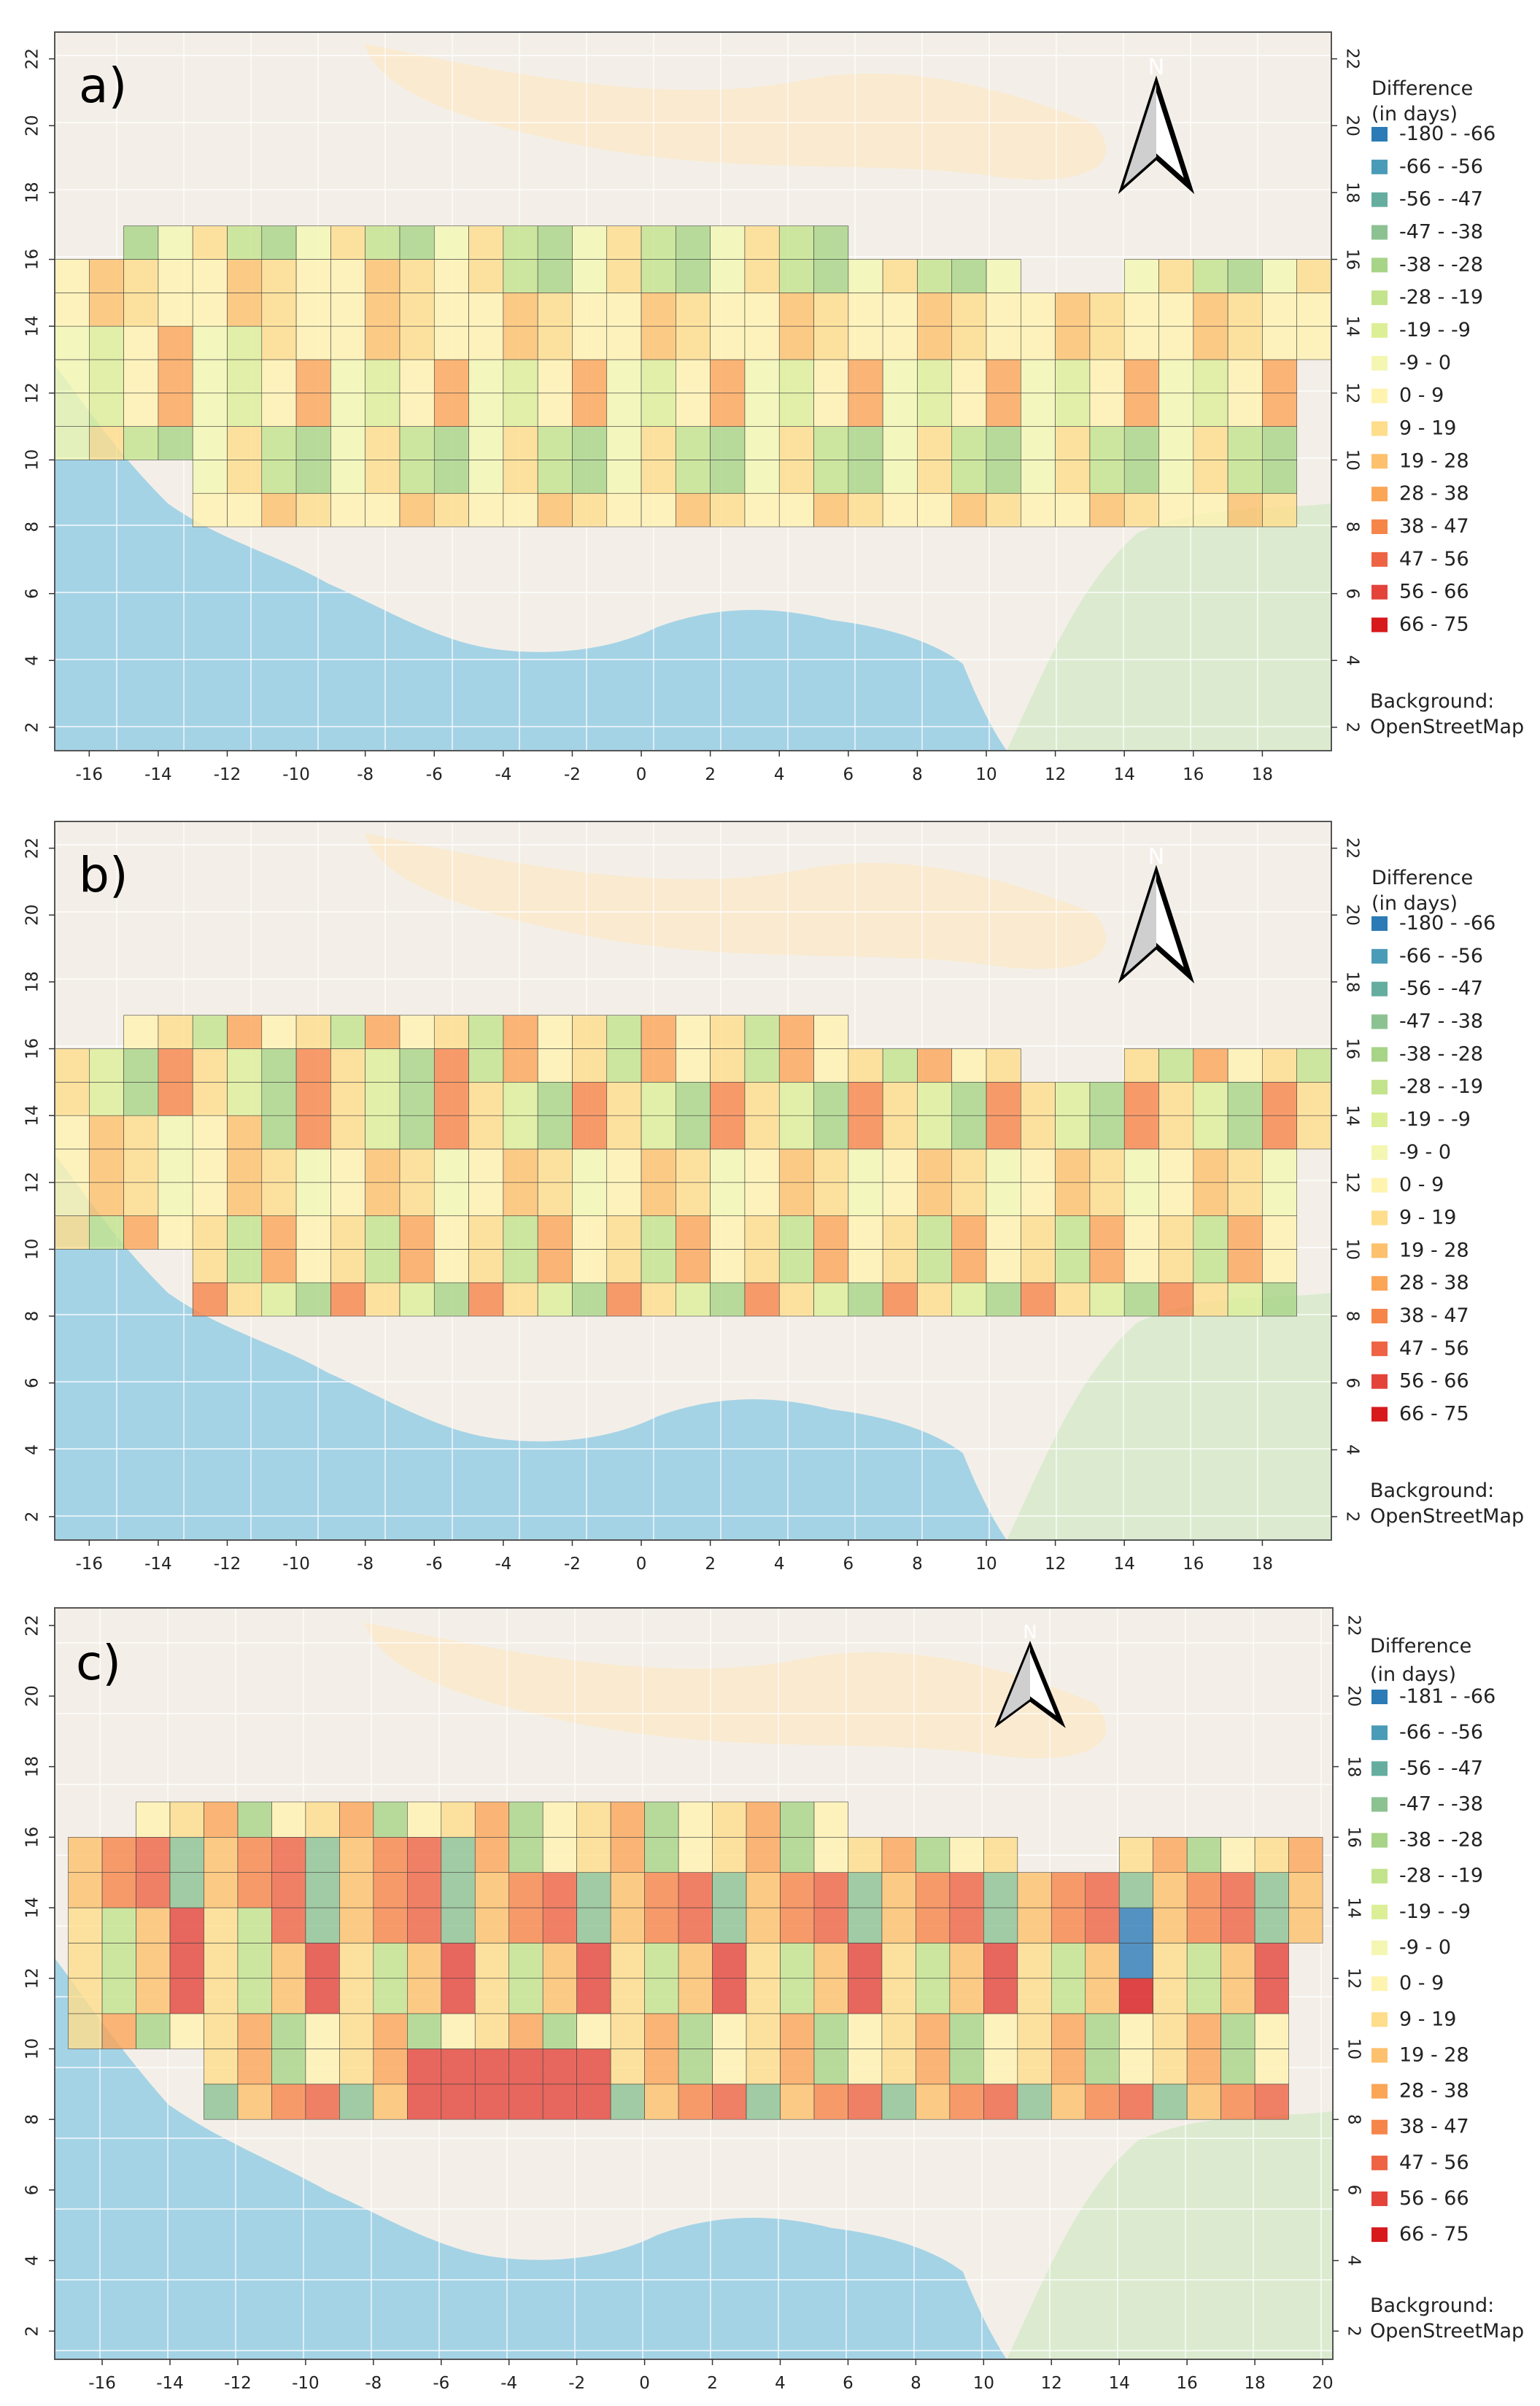 The image size is (1540, 2406). I want to click on legend-item: -38 - -28, so click(1427, 1054).